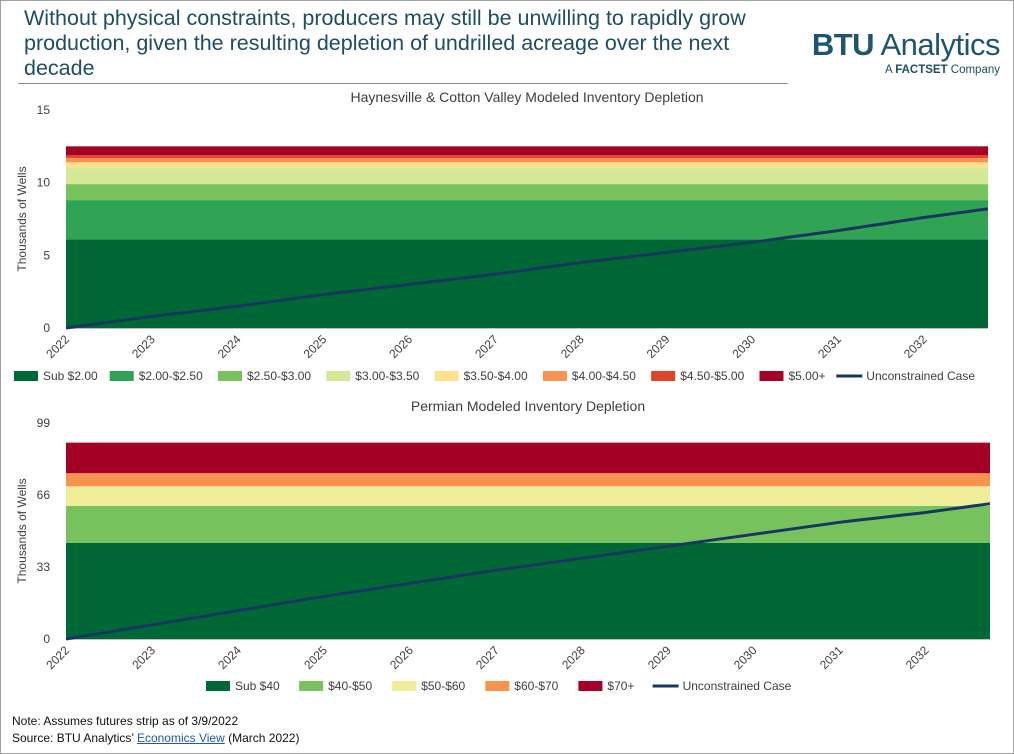  I want to click on legend-item: $5.00+, so click(792, 376).